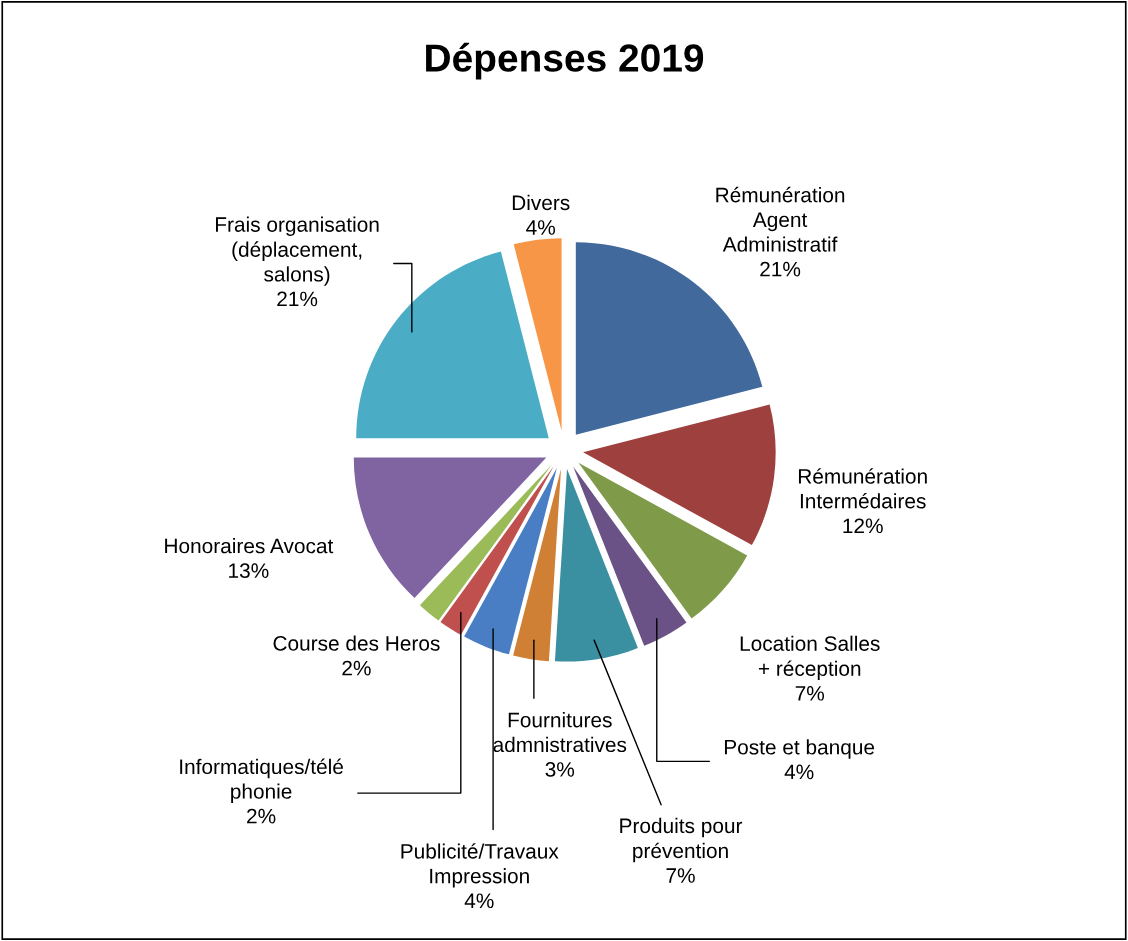  Describe the element at coordinates (480, 865) in the screenshot. I see `slice-label: Publicité/Travaux Impression` at that location.